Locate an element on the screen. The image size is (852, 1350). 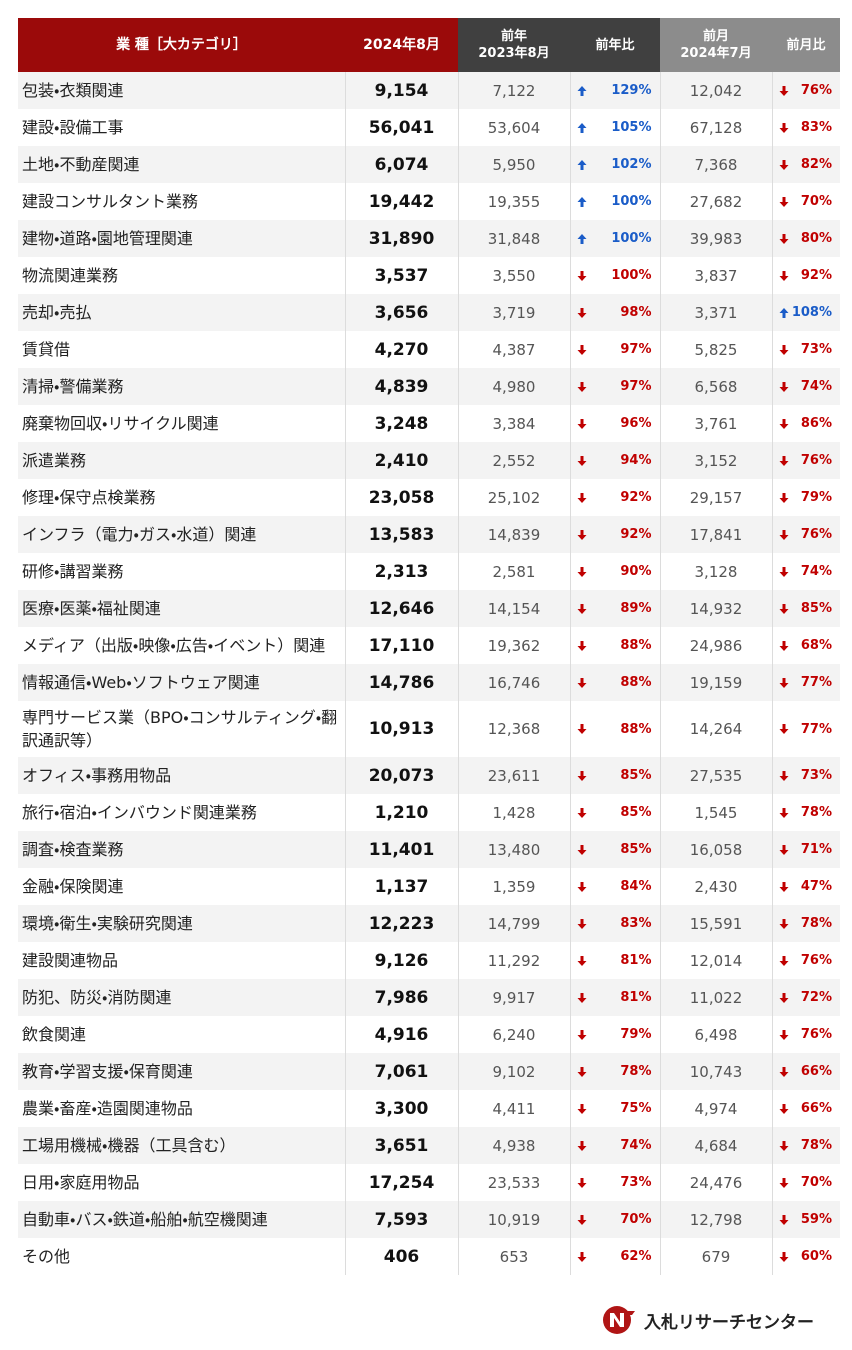
mom-cell: 82% is located at coordinates (805, 164).